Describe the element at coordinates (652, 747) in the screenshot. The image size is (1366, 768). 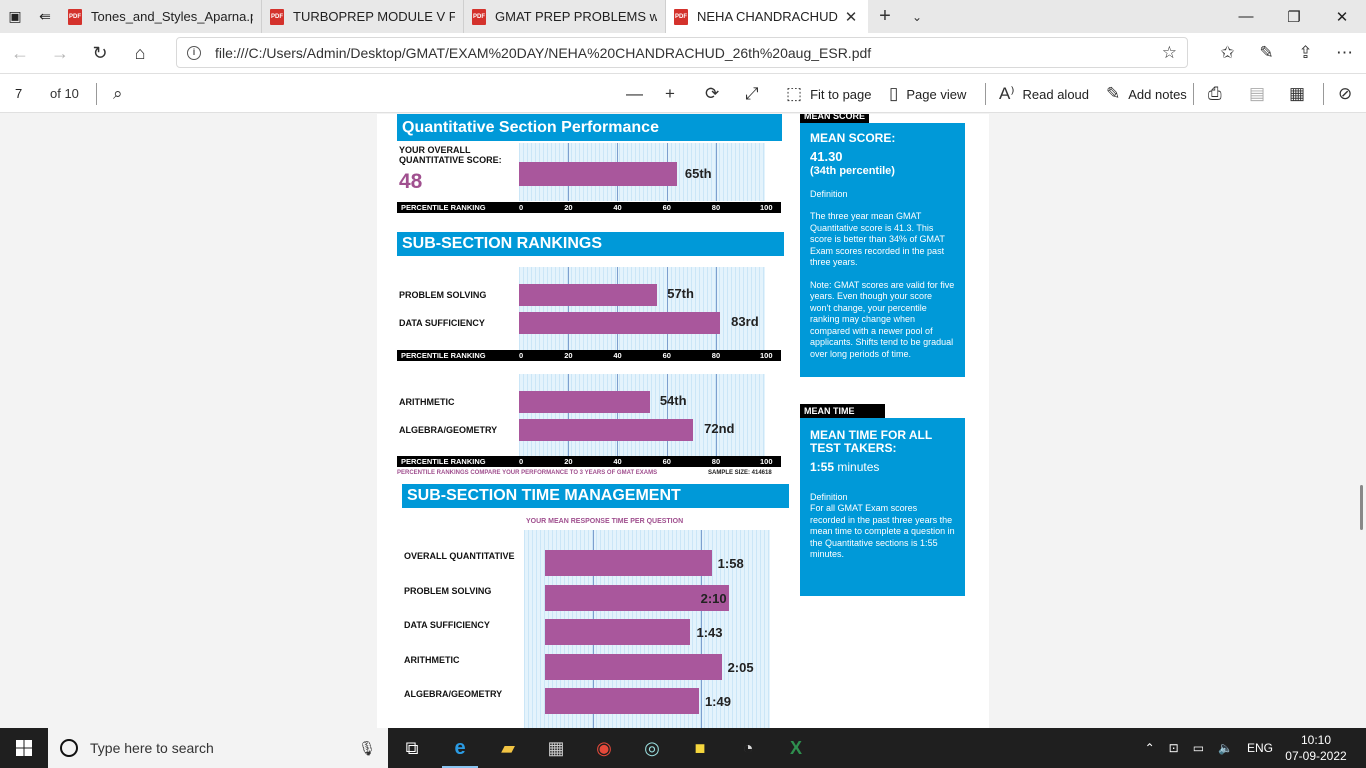
I see `app-icon: ◎` at that location.